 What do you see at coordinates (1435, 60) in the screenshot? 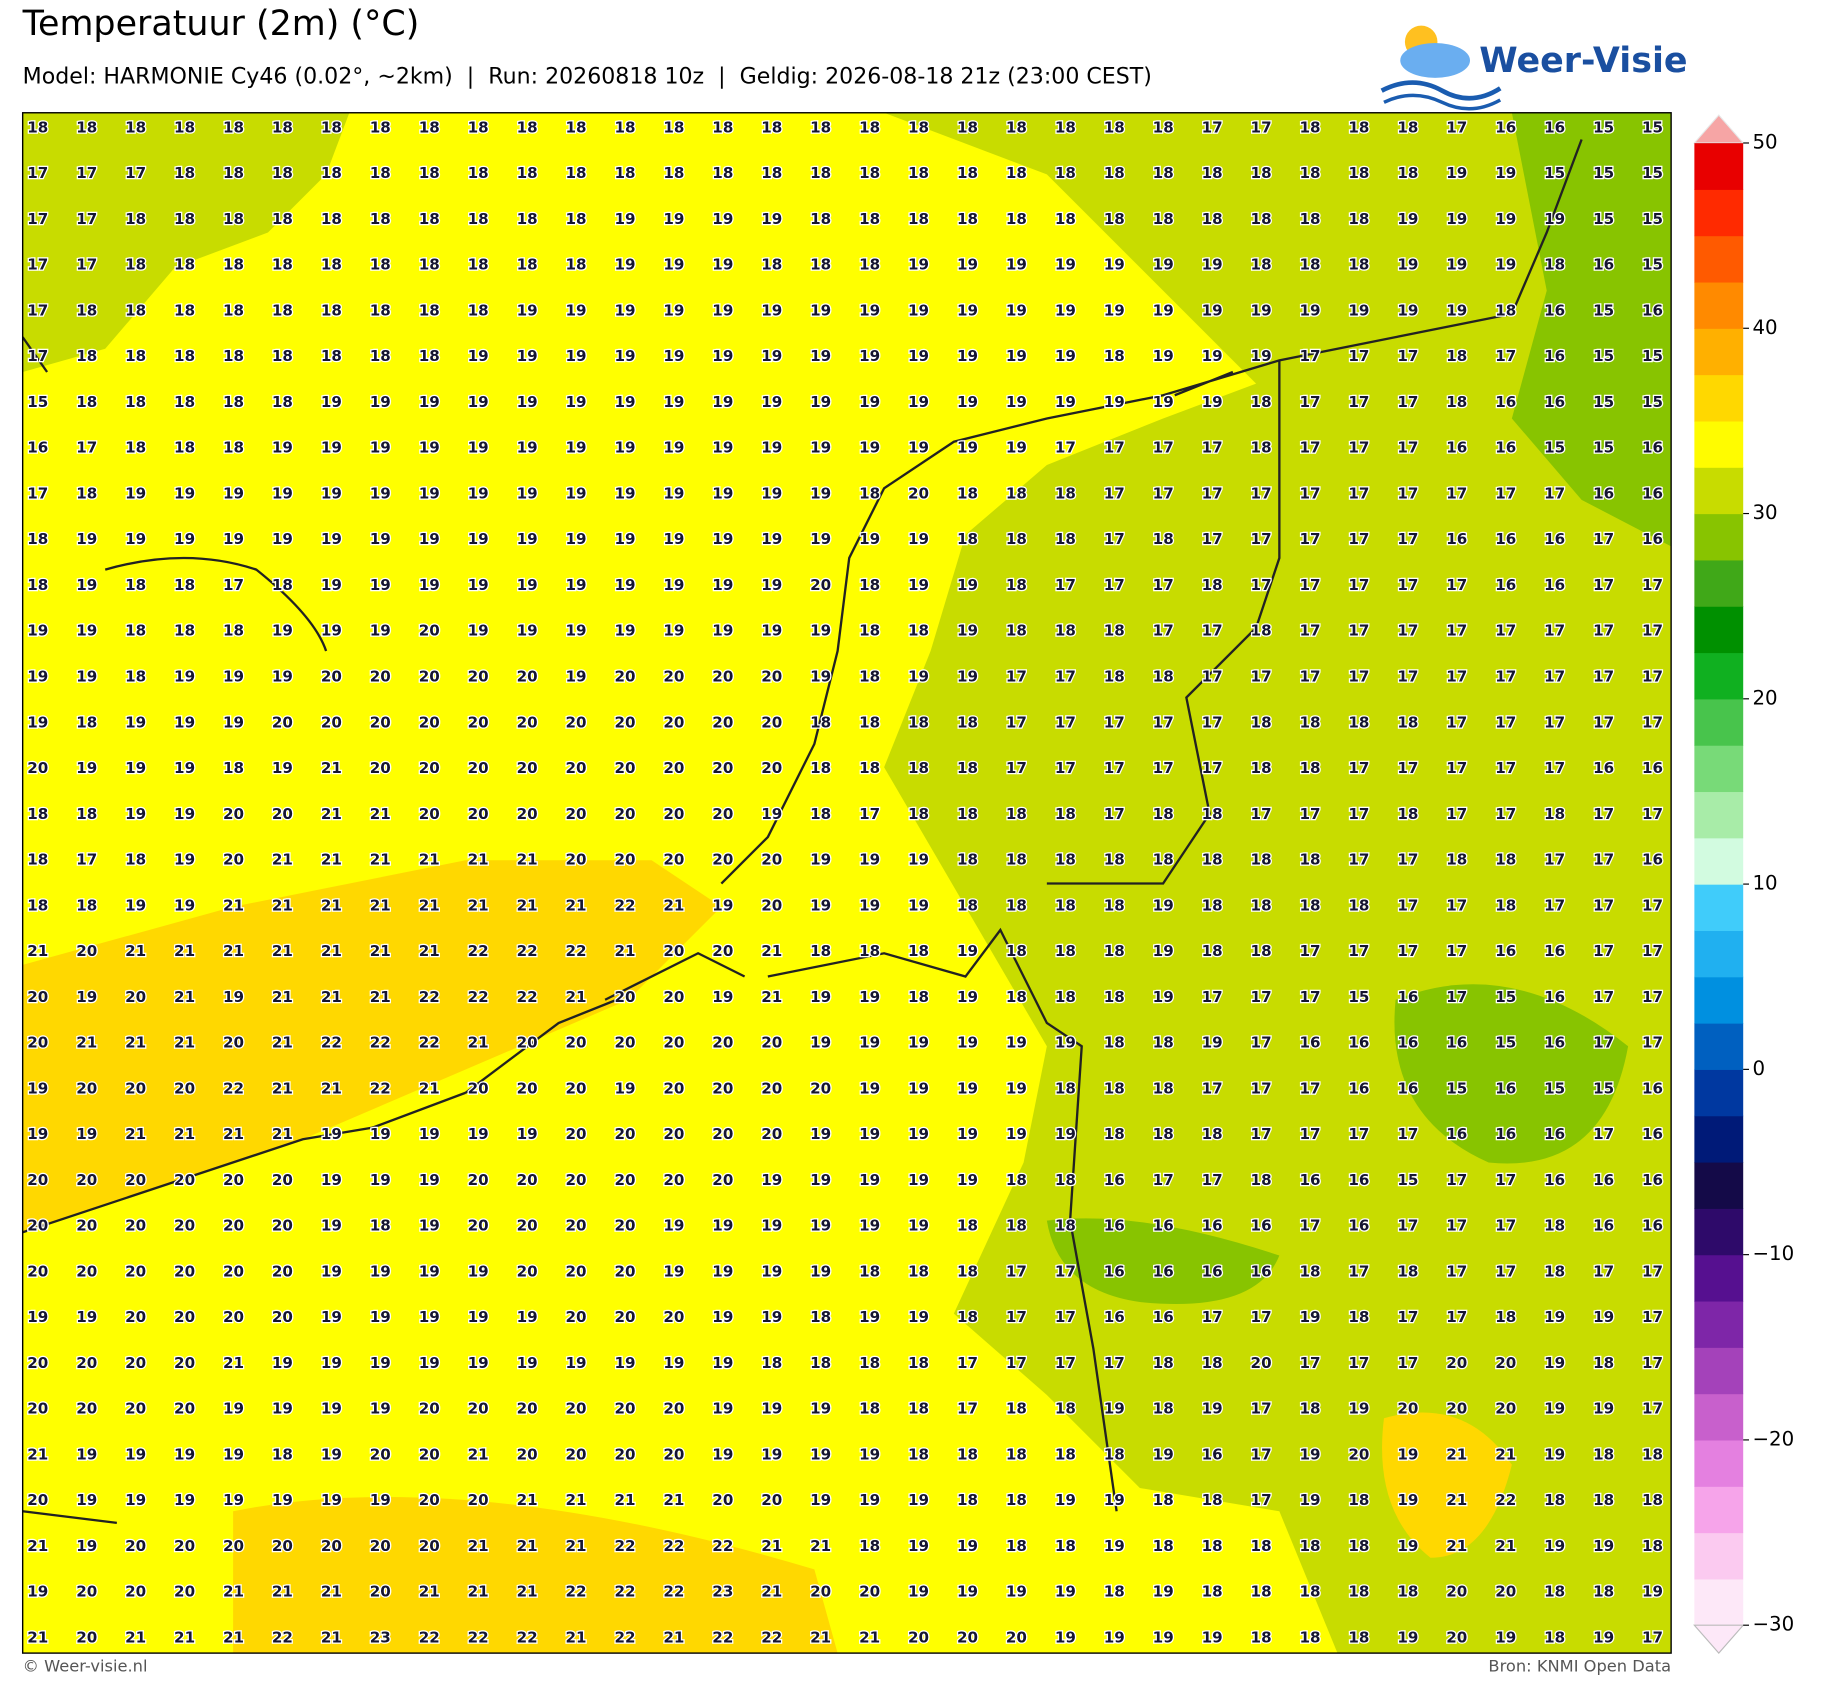
I see `logo-cloud` at bounding box center [1435, 60].